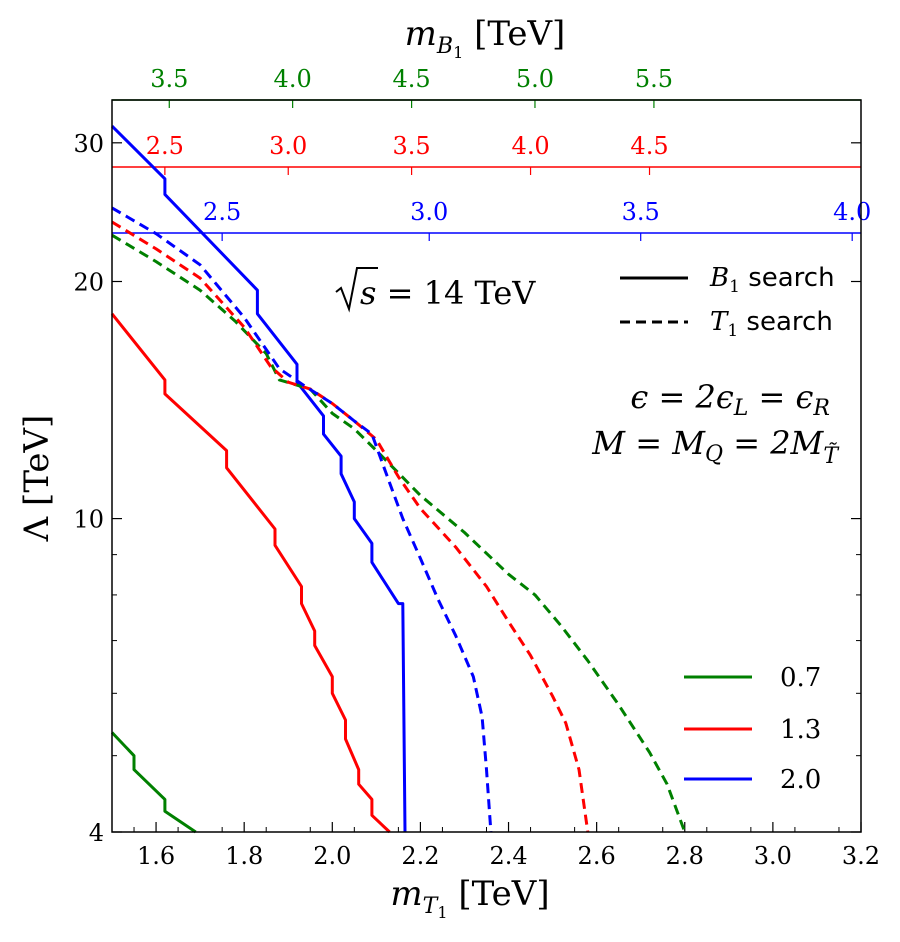 The height and width of the screenshot is (942, 900). Describe the element at coordinates (800, 678) in the screenshot. I see `color-legend-label-0: 0.7` at that location.